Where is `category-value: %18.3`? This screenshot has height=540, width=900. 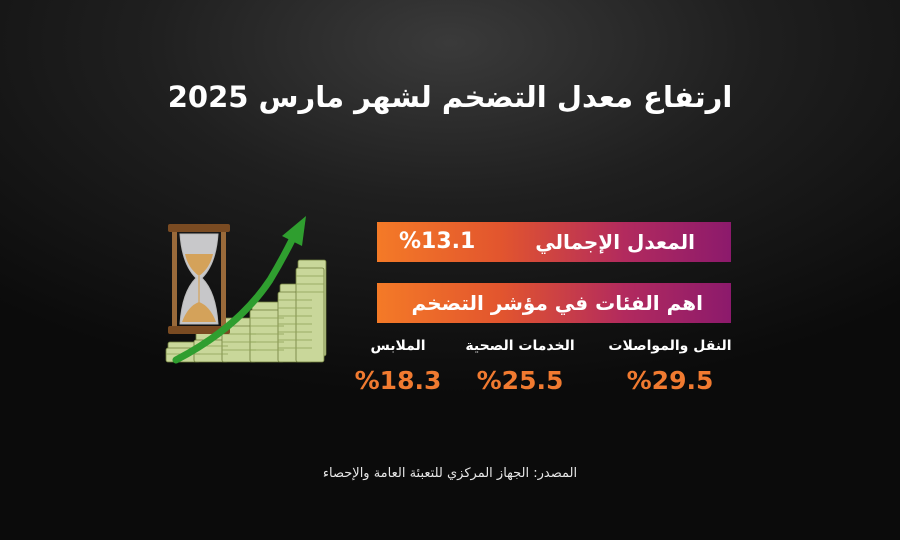
category-value: %18.3 is located at coordinates (398, 380).